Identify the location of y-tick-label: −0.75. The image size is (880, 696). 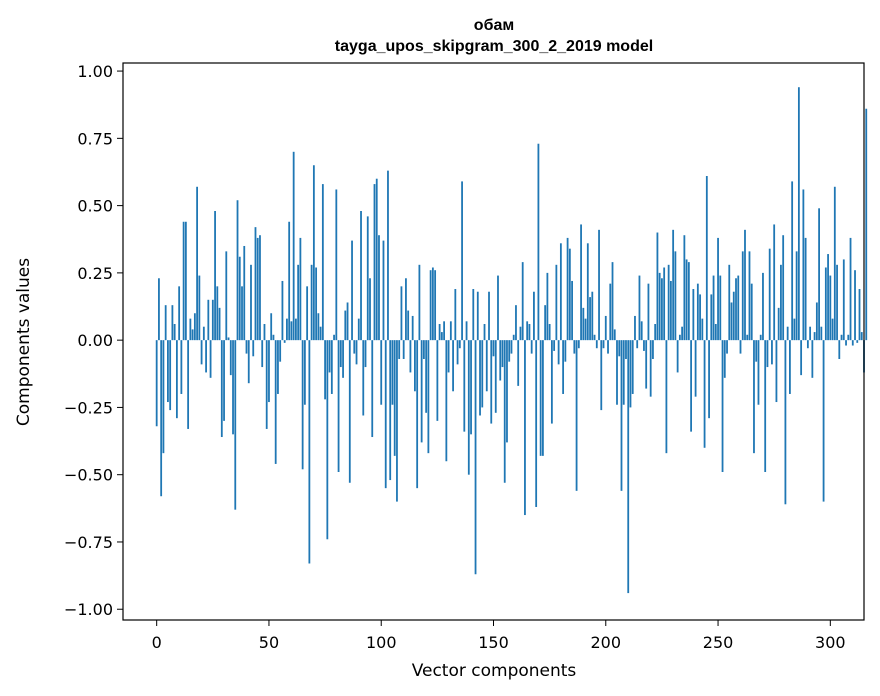
(88, 542).